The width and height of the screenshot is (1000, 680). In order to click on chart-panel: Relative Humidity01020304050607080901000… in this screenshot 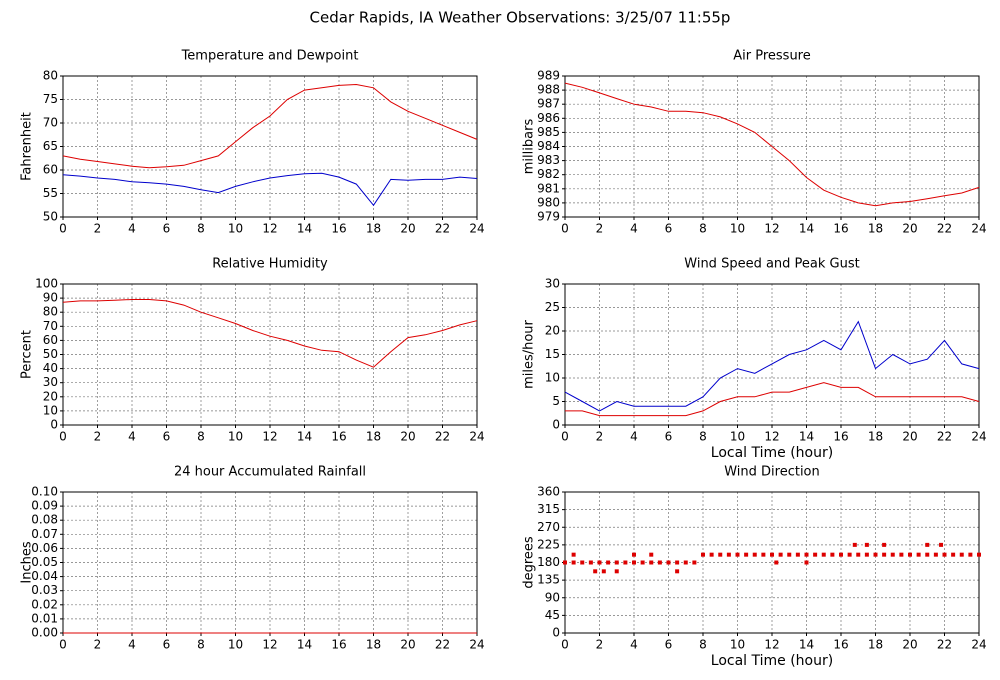, I will do `click(252, 350)`.